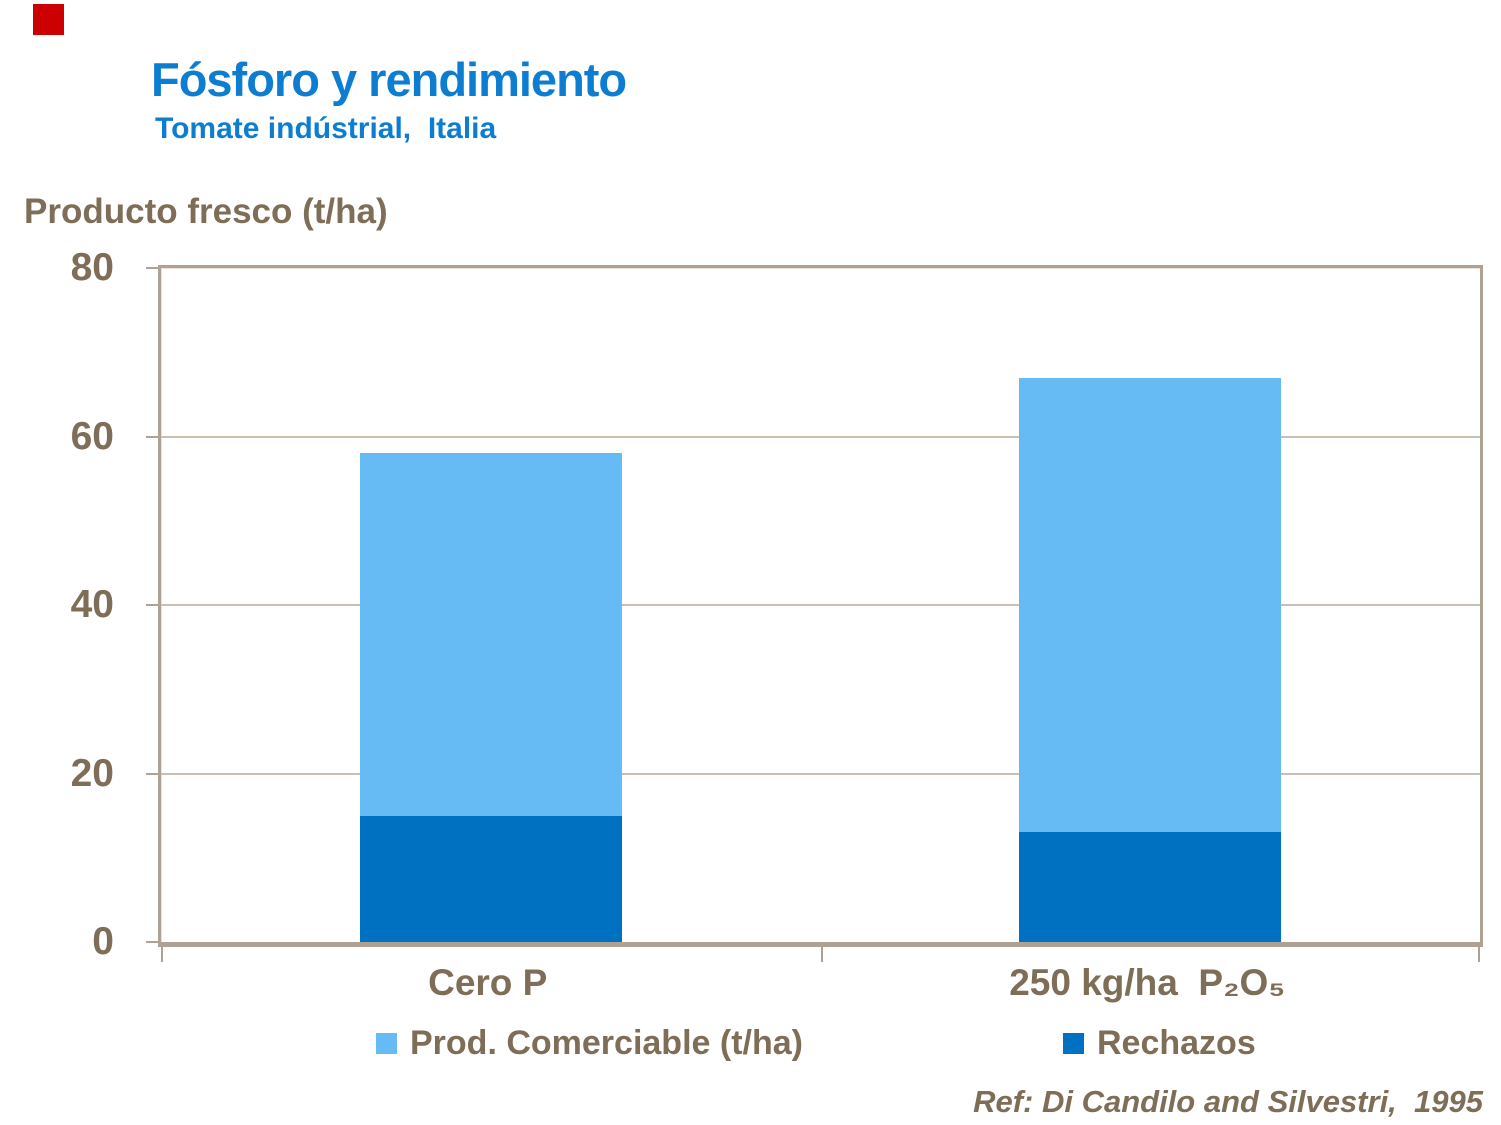  What do you see at coordinates (817, 983) in the screenshot?
I see `x-axis-labels: Cero P 250 kg/ha P₂O₅` at bounding box center [817, 983].